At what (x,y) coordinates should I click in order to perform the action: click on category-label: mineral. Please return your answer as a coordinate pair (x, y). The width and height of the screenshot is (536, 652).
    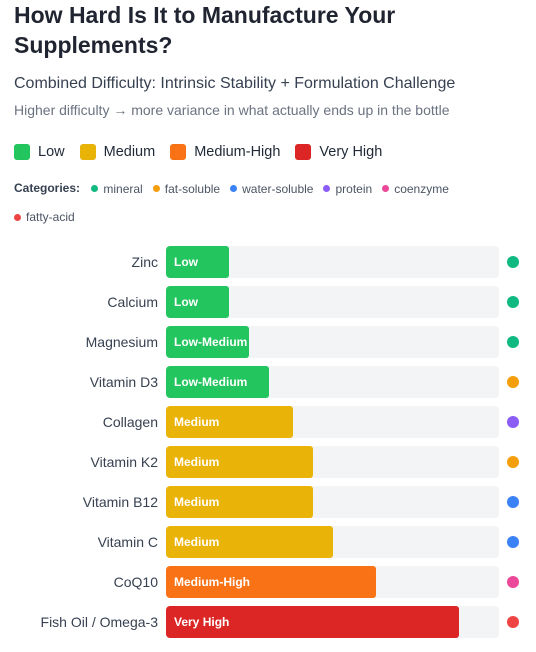
    Looking at the image, I should click on (123, 188).